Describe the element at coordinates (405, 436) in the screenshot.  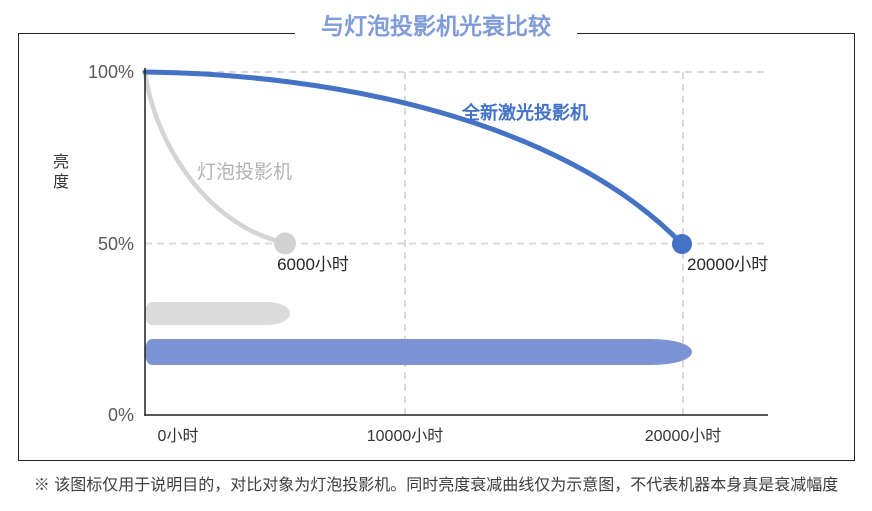
I see `x-tick-10000-hours: 10000小时` at that location.